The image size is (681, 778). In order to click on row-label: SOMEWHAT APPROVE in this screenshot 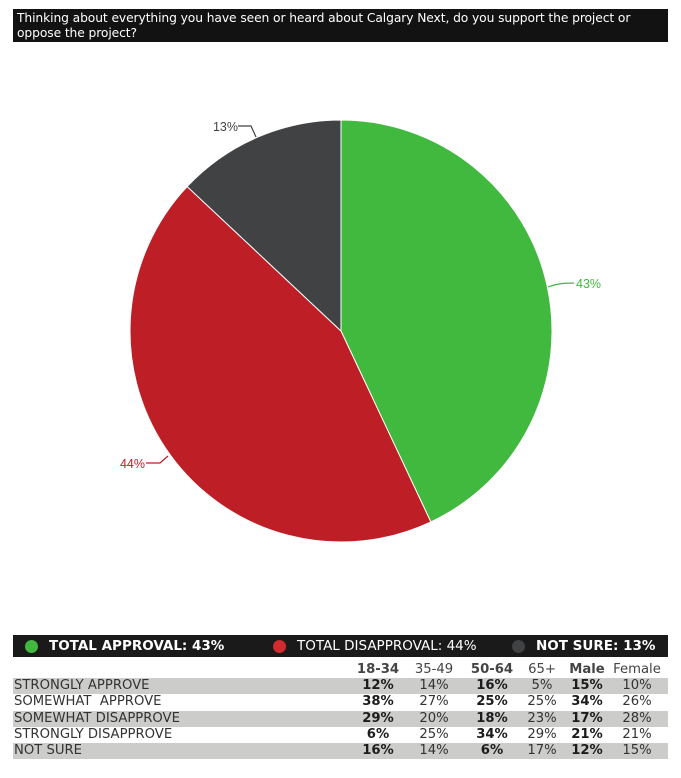, I will do `click(88, 702)`.